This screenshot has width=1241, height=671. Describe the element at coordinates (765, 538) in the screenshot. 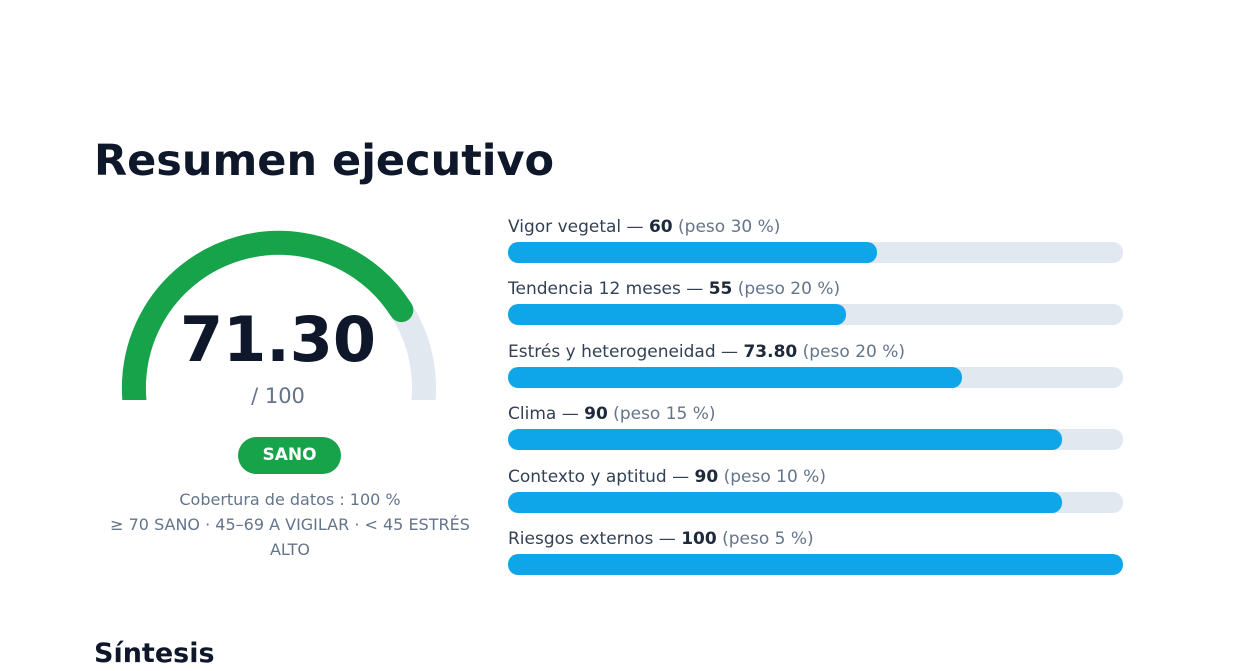

I see `indicator-weight: (peso 5 %)` at that location.